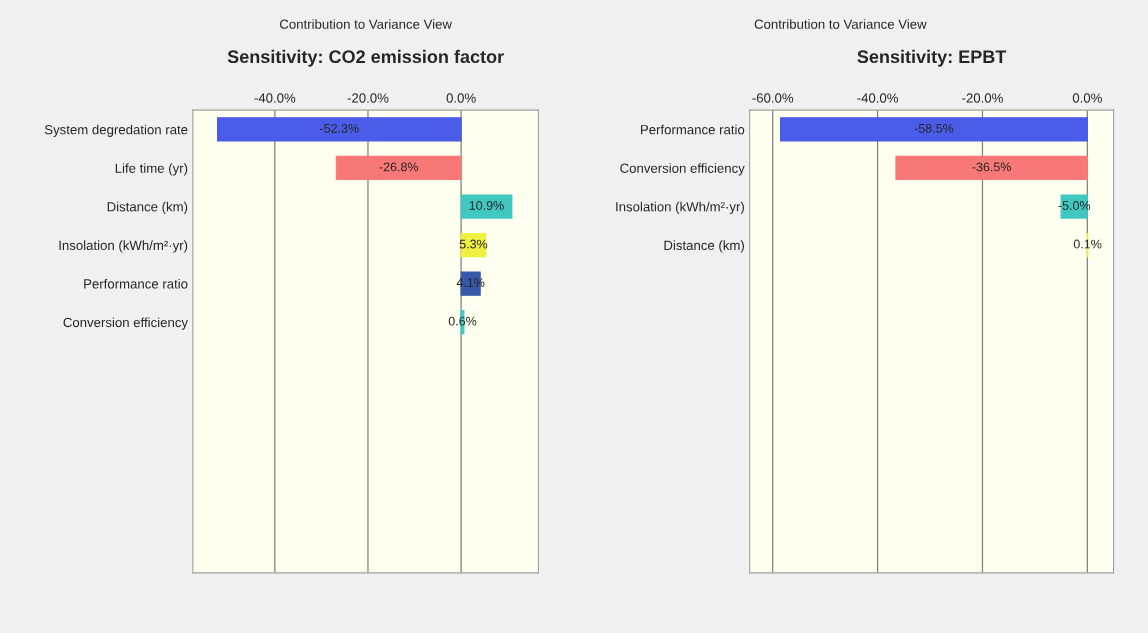 This screenshot has width=1148, height=633. I want to click on chart-title: Sensitivity: EPBT, so click(932, 58).